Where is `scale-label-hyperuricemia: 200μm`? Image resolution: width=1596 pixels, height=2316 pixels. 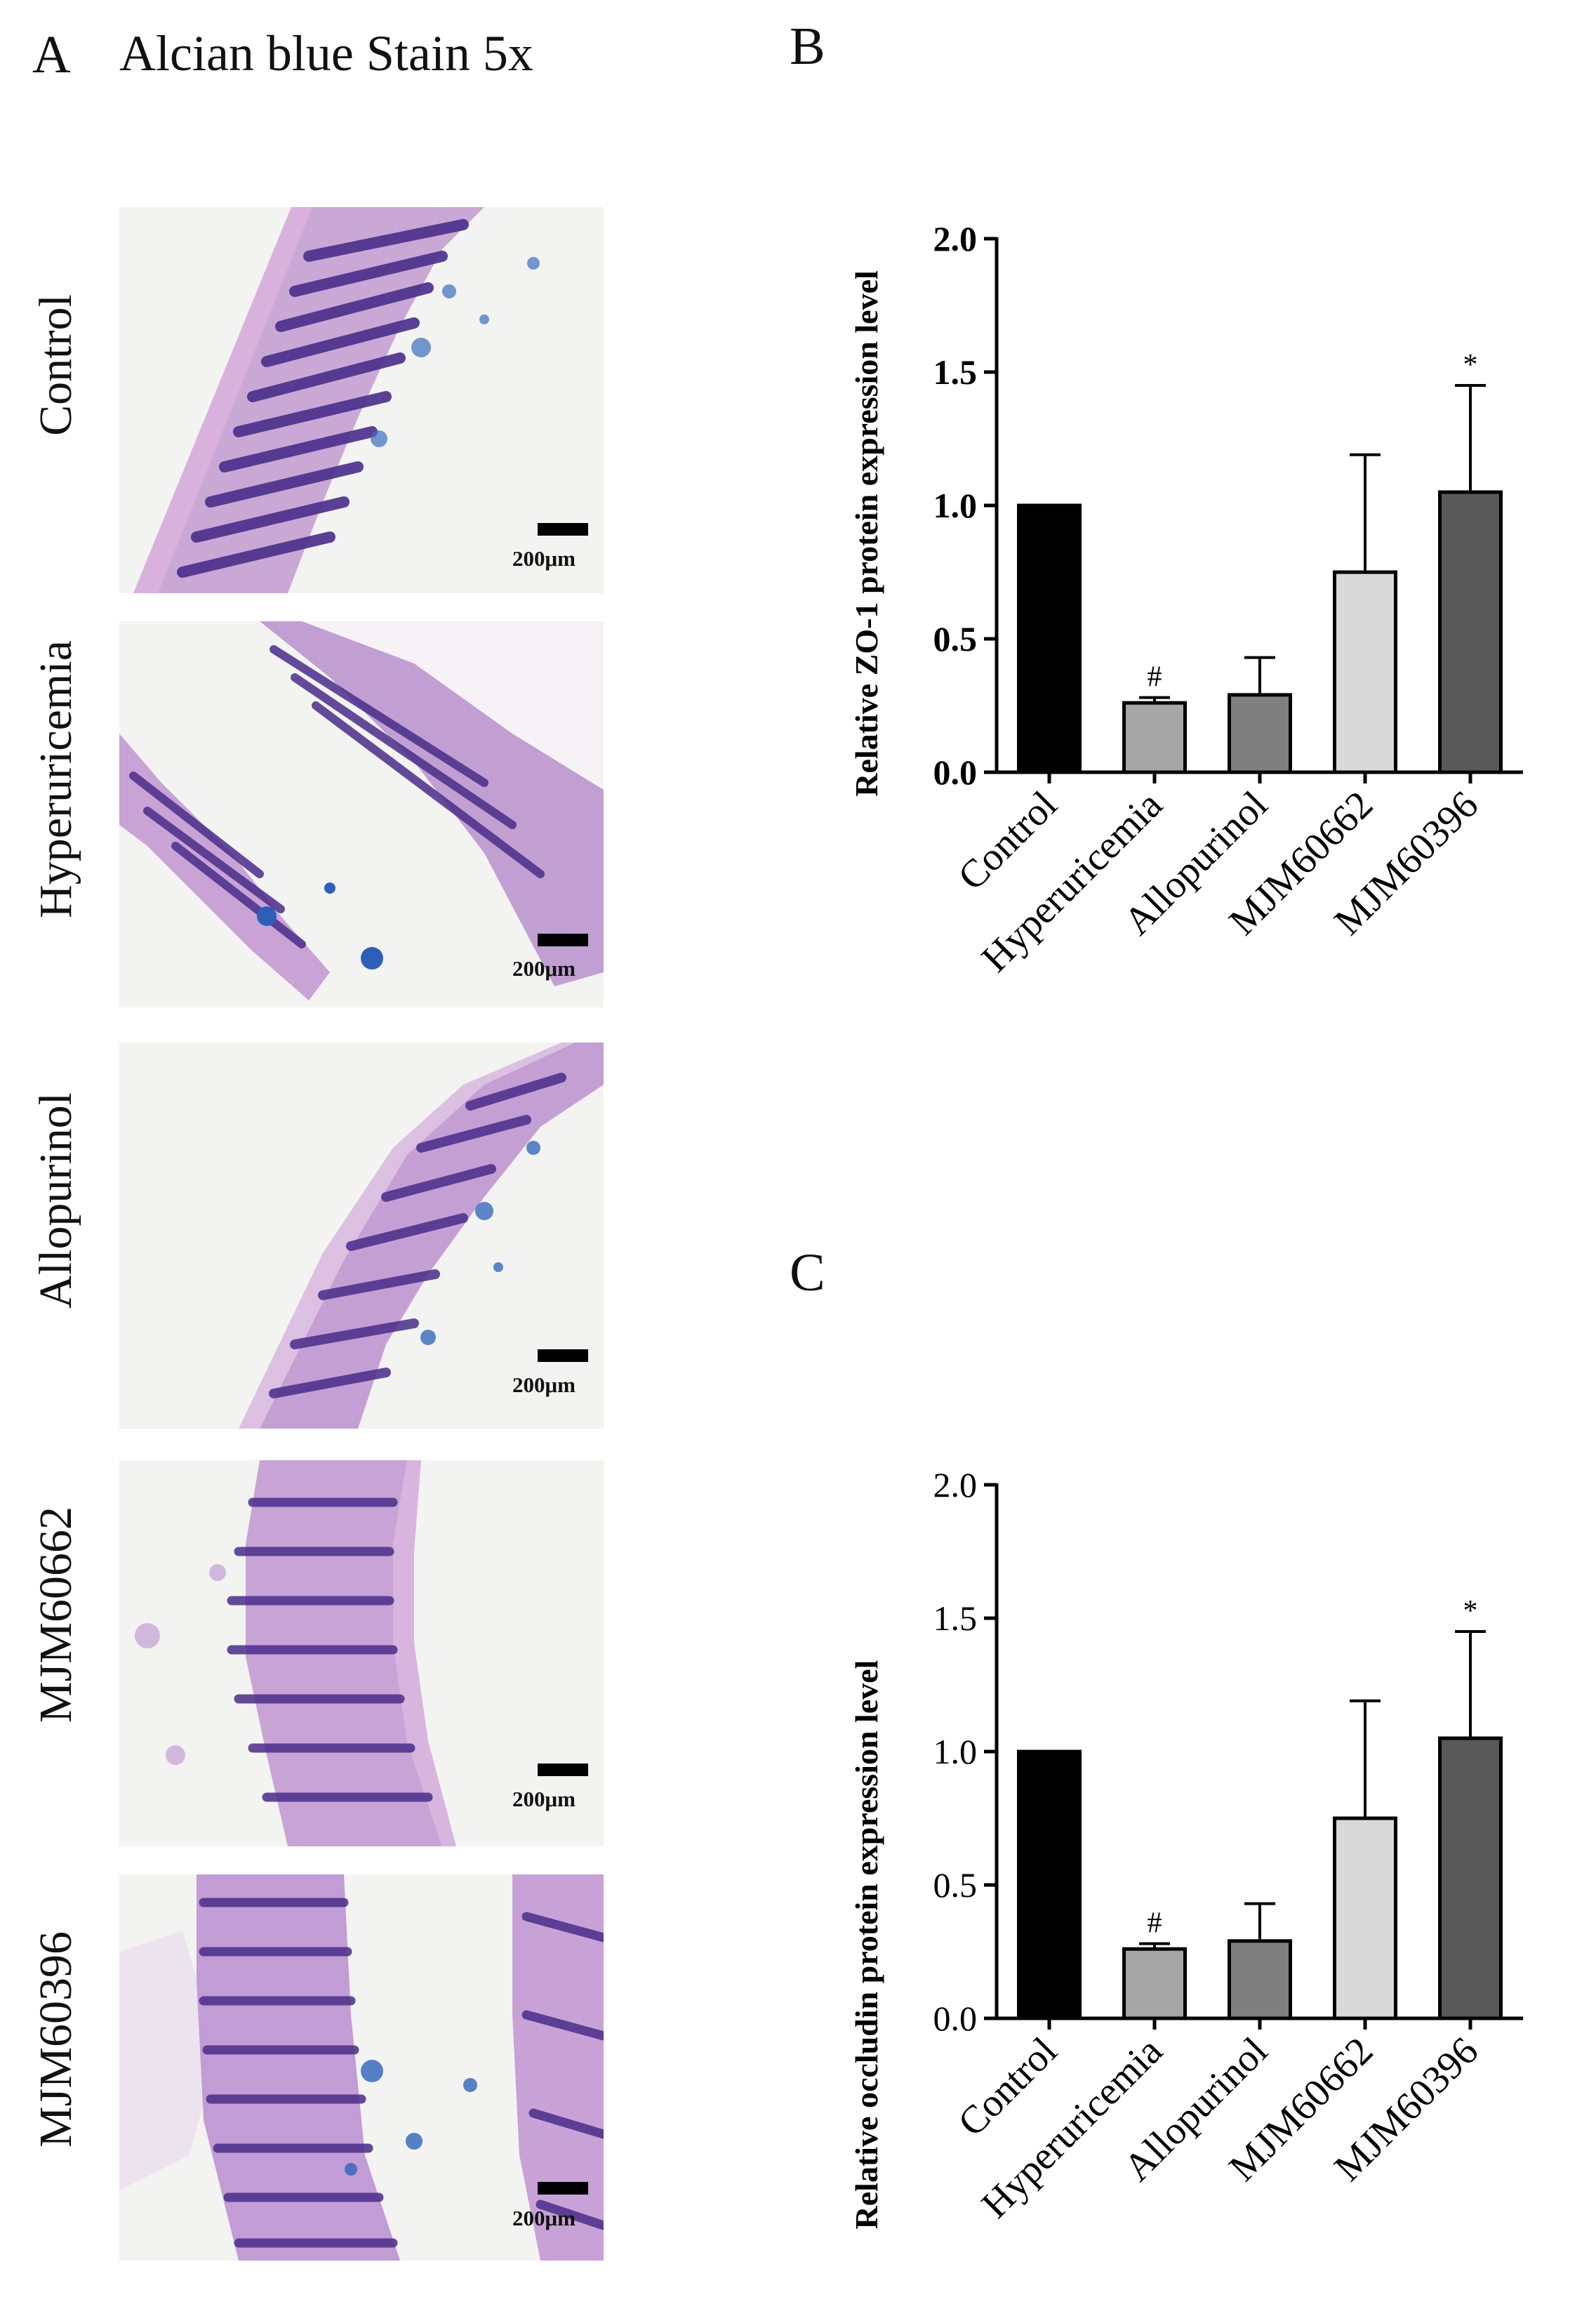
scale-label-hyperuricemia: 200μm is located at coordinates (544, 968).